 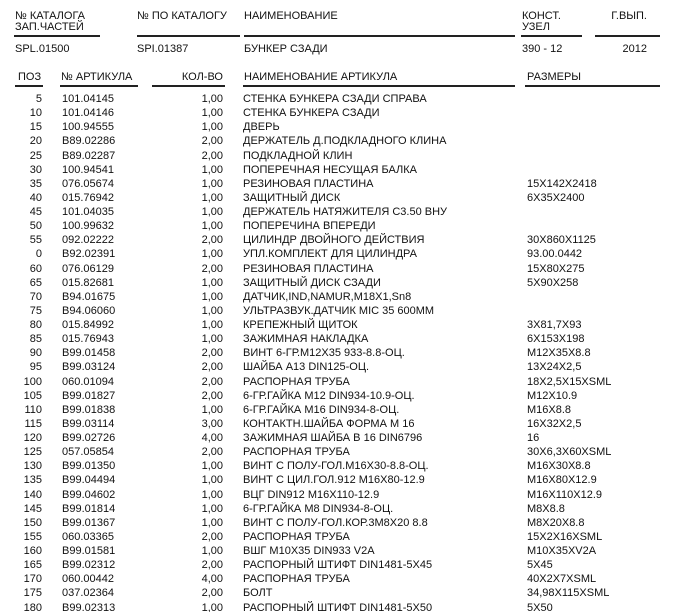 What do you see at coordinates (89, 551) in the screenshot?
I see `article-cell: B99.01581` at bounding box center [89, 551].